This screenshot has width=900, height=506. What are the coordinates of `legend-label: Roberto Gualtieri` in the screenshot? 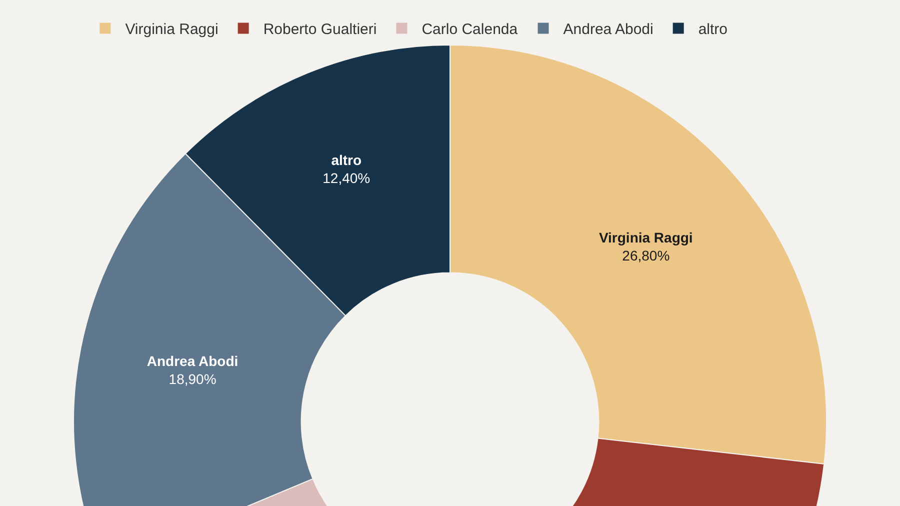 It's located at (320, 29).